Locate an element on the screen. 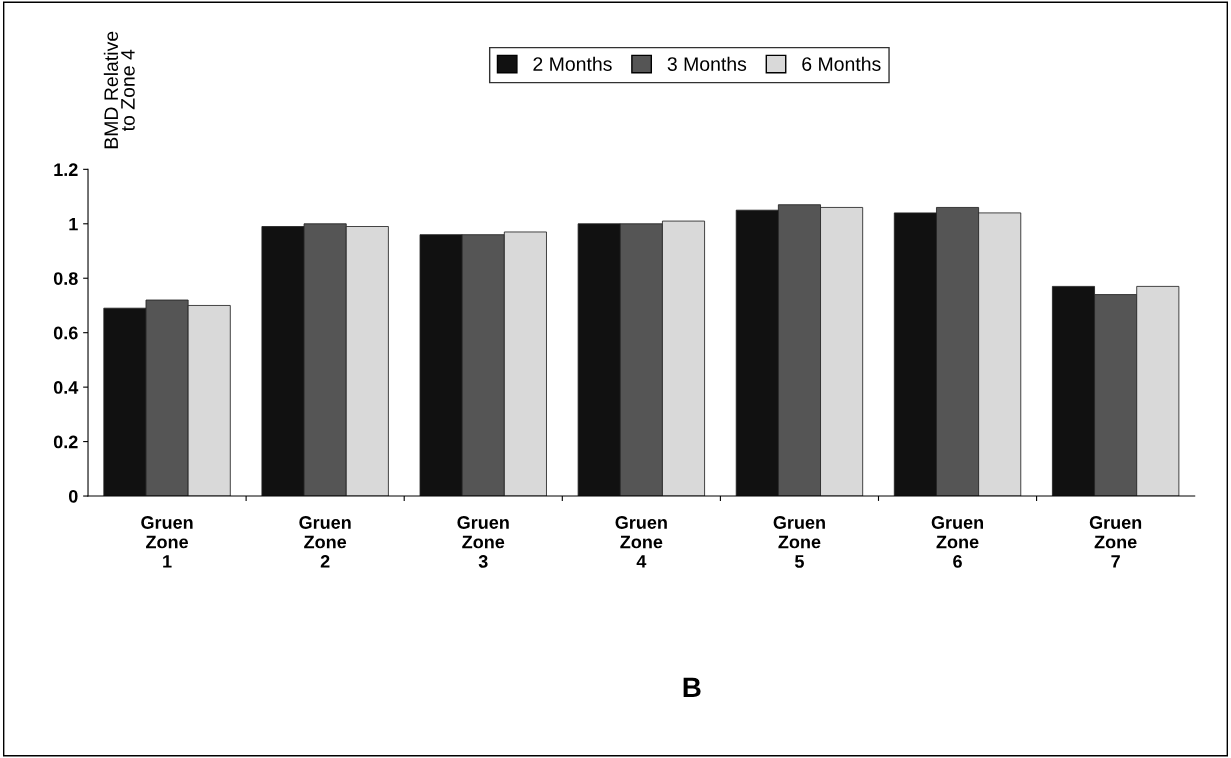 The image size is (1231, 758). x-tick-label: Gruen Zone 4 is located at coordinates (641, 542).